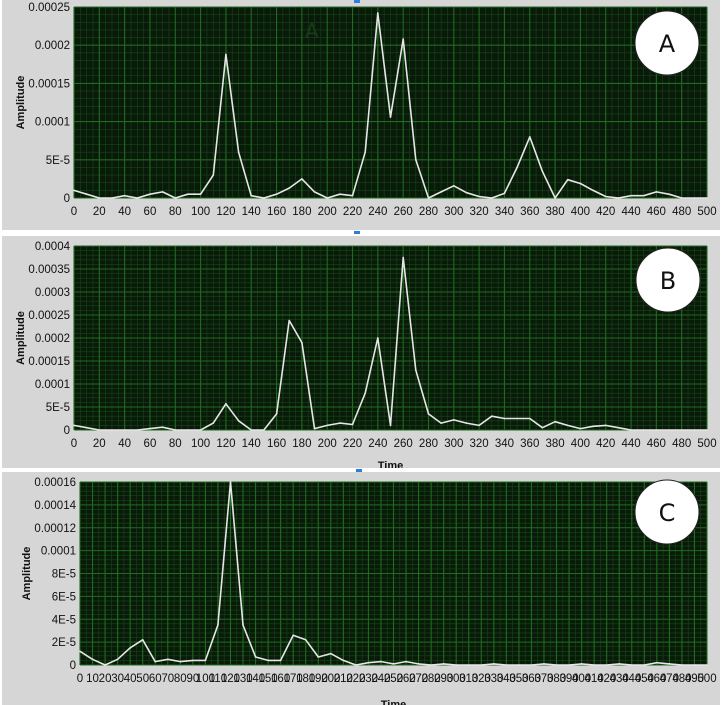 This screenshot has height=705, width=724. Describe the element at coordinates (694, 679) in the screenshot. I see `x-tick-label: 490` at that location.